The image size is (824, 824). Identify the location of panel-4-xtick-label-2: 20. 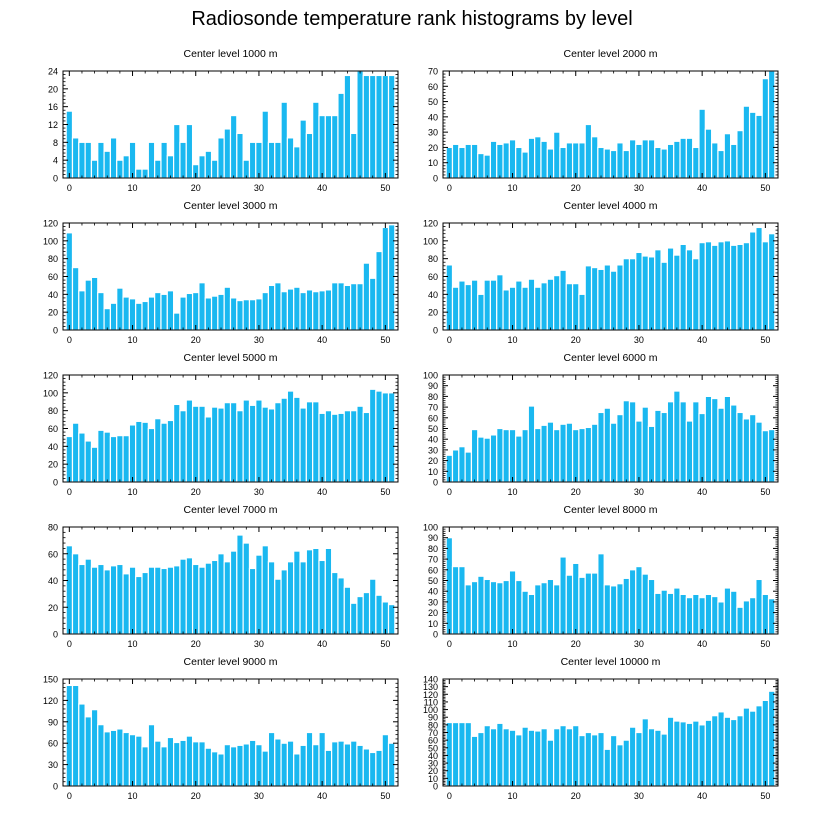
(576, 340).